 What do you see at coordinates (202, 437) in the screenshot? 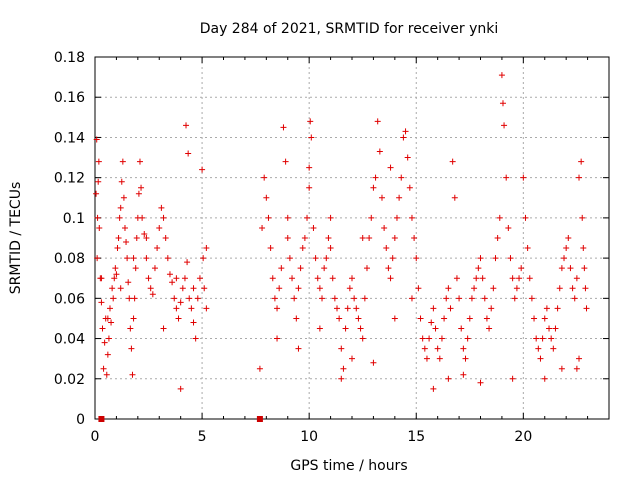
I see `x-tick-label: 5` at bounding box center [202, 437].